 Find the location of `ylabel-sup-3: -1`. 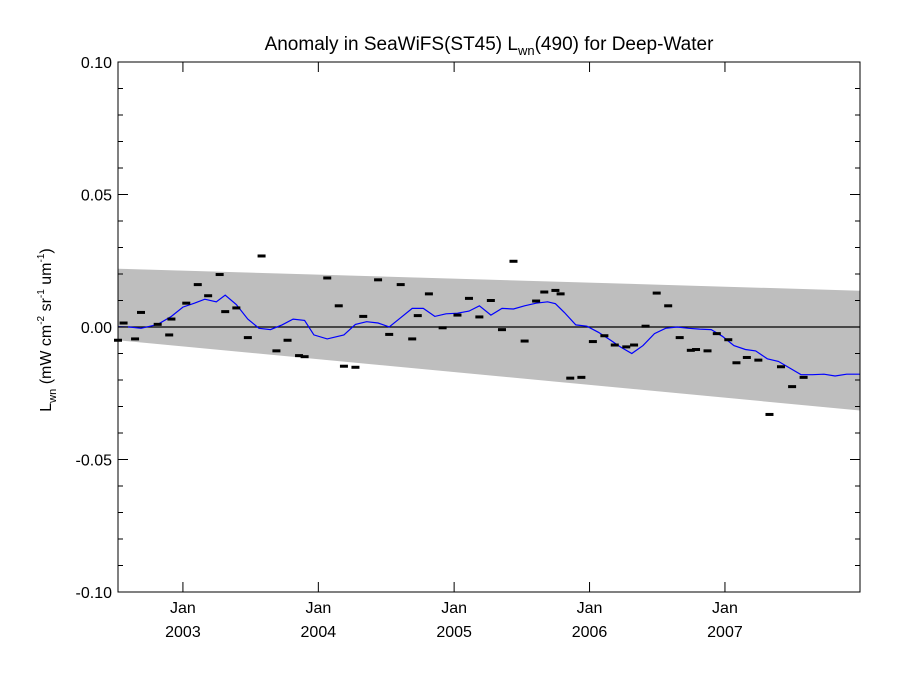

ylabel-sup-3: -1 is located at coordinates (41, 257).